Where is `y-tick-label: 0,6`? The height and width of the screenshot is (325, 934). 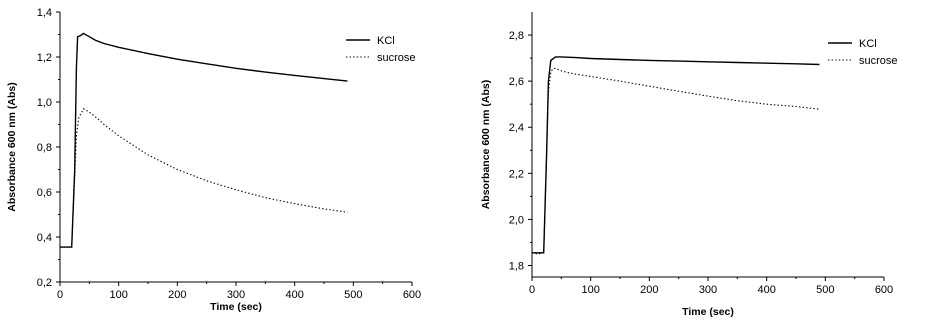 y-tick-label: 0,6 is located at coordinates (44, 193).